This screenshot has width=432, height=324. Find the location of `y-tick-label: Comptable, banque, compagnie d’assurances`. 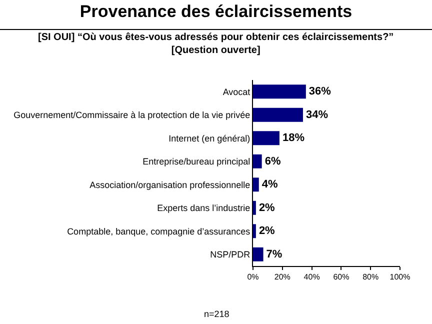

y-tick-label: Comptable, banque, compagnie d’assurances is located at coordinates (159, 231).